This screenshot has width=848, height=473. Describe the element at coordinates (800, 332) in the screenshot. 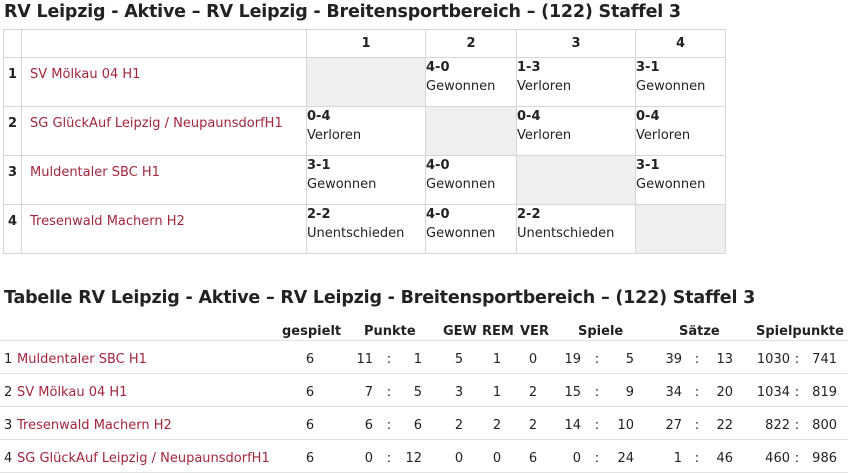

I see `header-spielpunkte: Spielpunkte` at that location.